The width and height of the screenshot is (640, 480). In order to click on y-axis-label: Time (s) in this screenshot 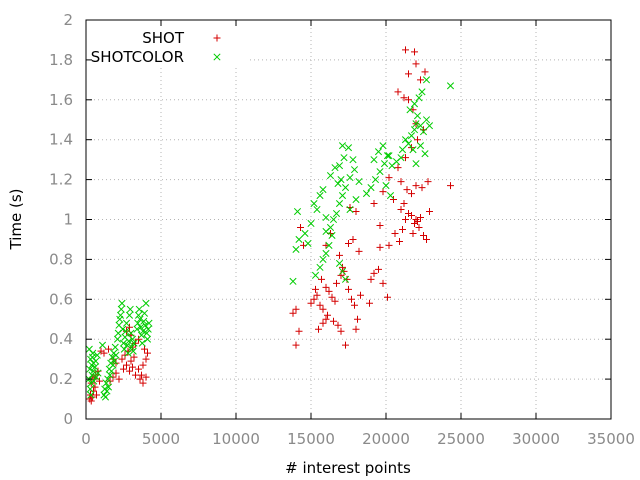, I will do `click(16, 220)`.